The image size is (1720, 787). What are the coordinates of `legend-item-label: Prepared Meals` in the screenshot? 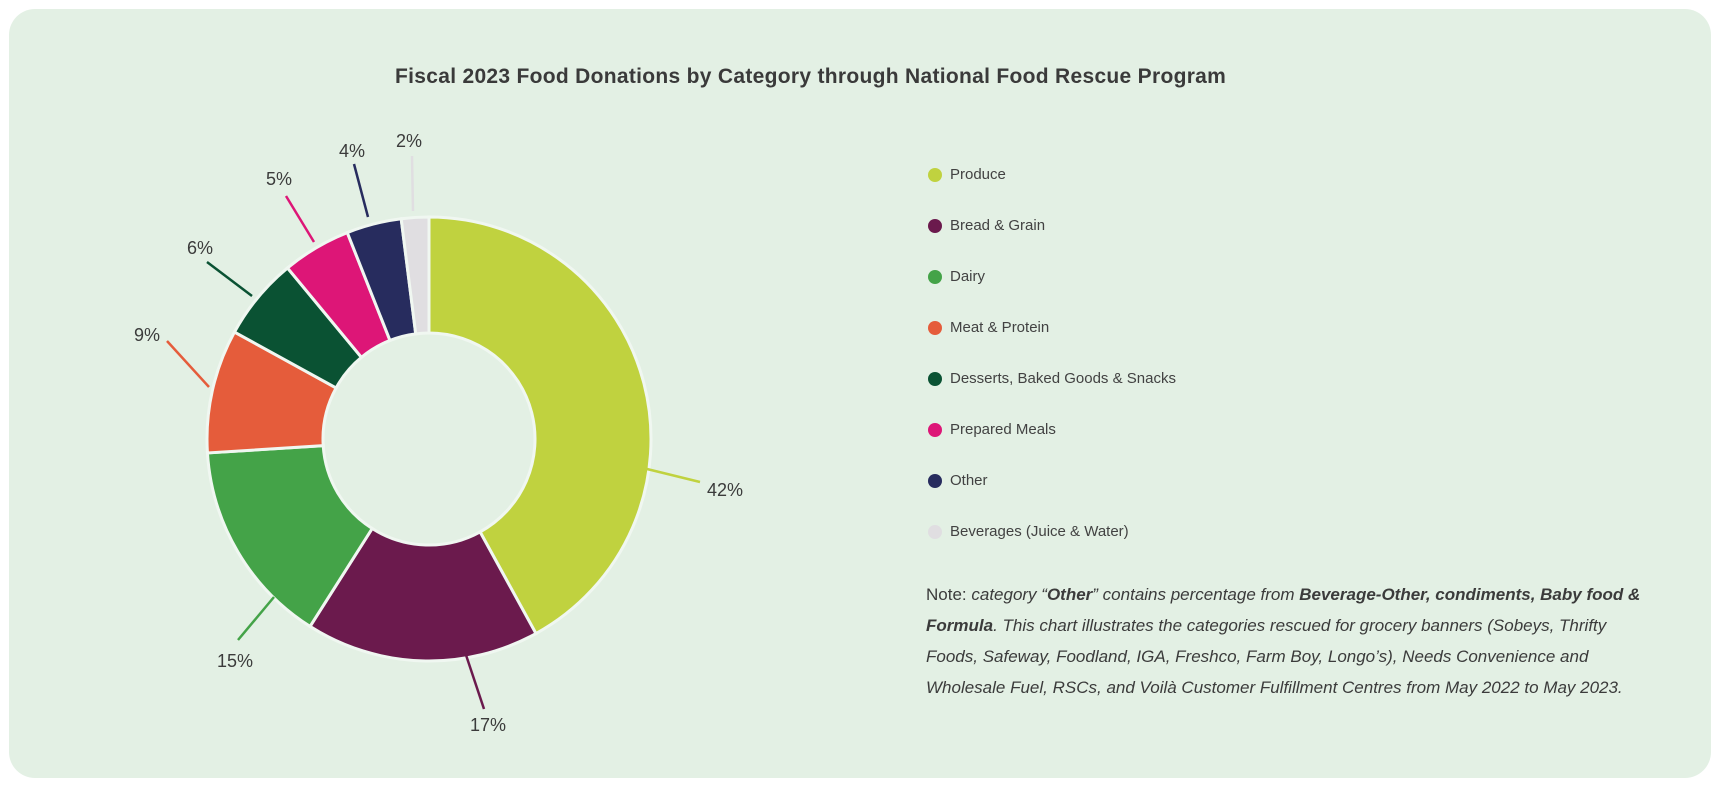 It's located at (1003, 429).